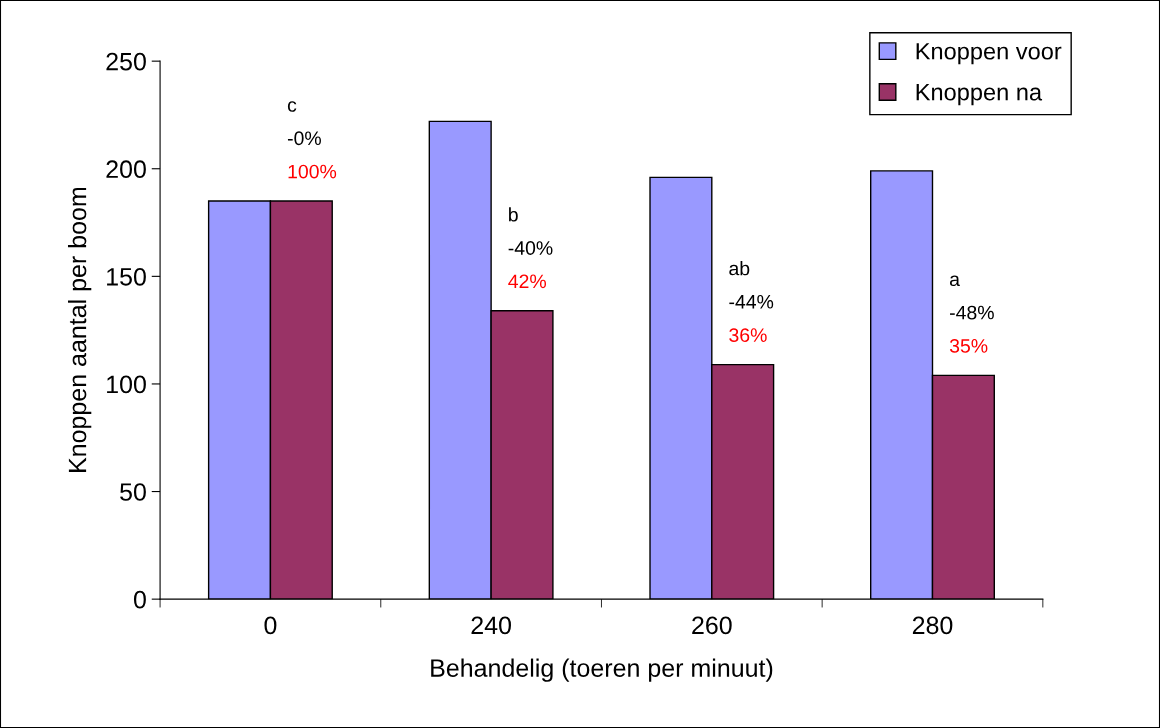 This screenshot has height=728, width=1160. Describe the element at coordinates (126, 384) in the screenshot. I see `y-tick-label: 100` at that location.